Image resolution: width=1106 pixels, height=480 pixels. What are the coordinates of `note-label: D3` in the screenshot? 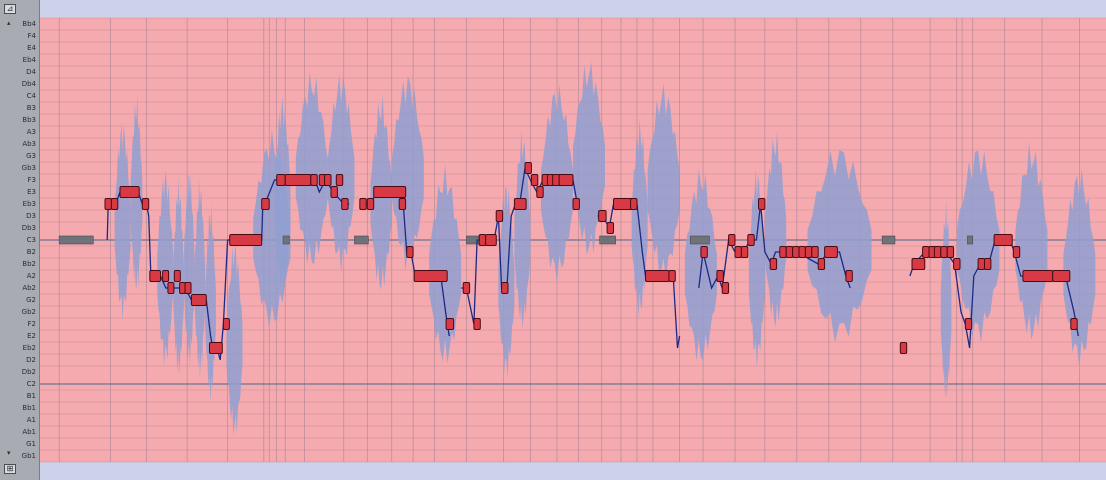 It's located at (31, 216).